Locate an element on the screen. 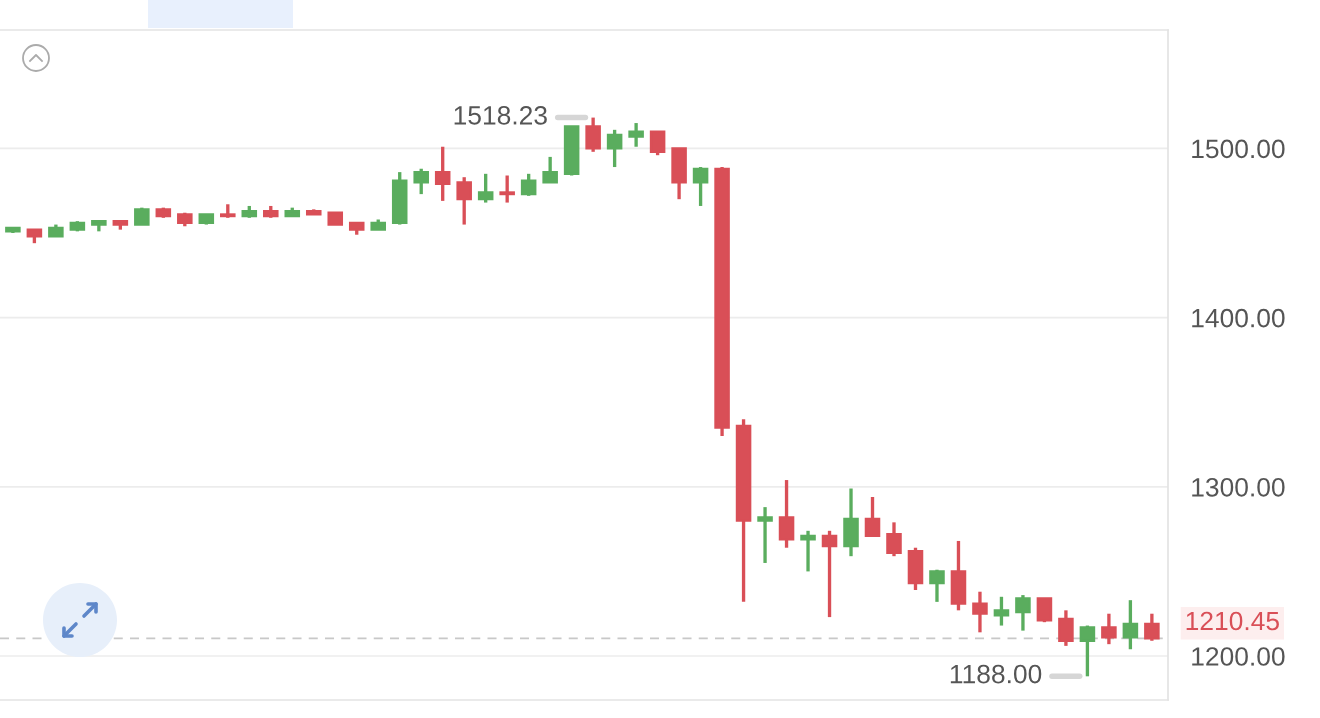 This screenshot has height=718, width=1320. y-tick-label: 1400.00 is located at coordinates (1238, 318).